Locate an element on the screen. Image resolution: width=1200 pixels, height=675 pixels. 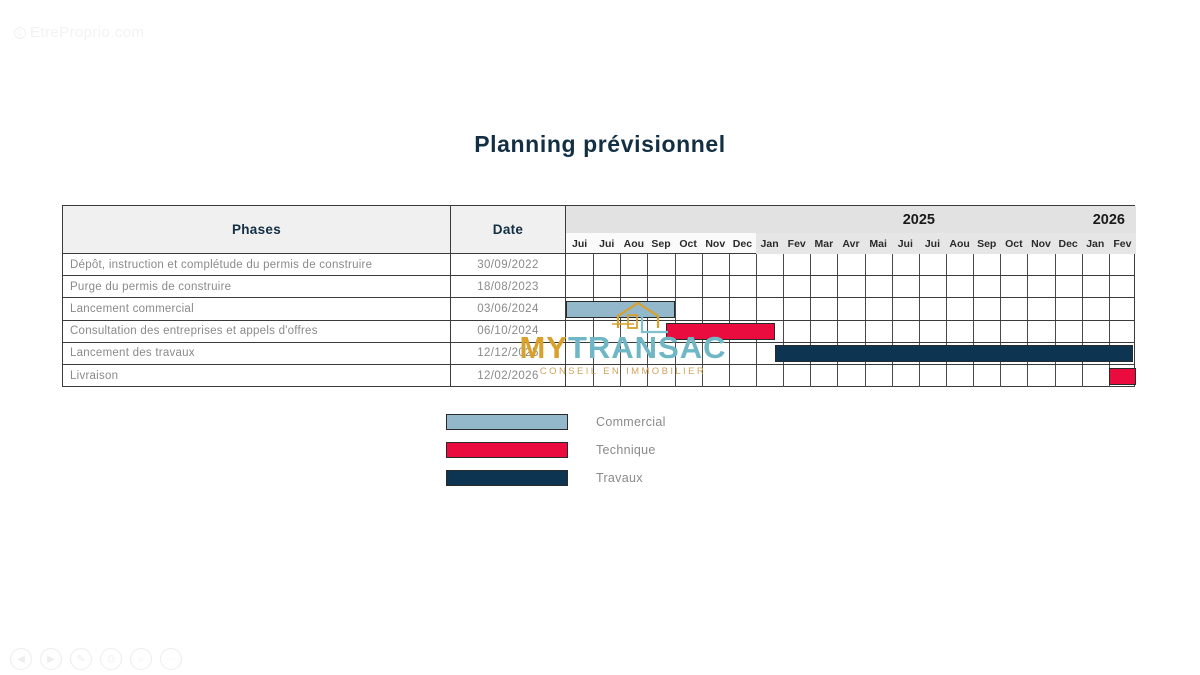
table-row: Lancement commercial 03/06/2024 is located at coordinates (598, 309).